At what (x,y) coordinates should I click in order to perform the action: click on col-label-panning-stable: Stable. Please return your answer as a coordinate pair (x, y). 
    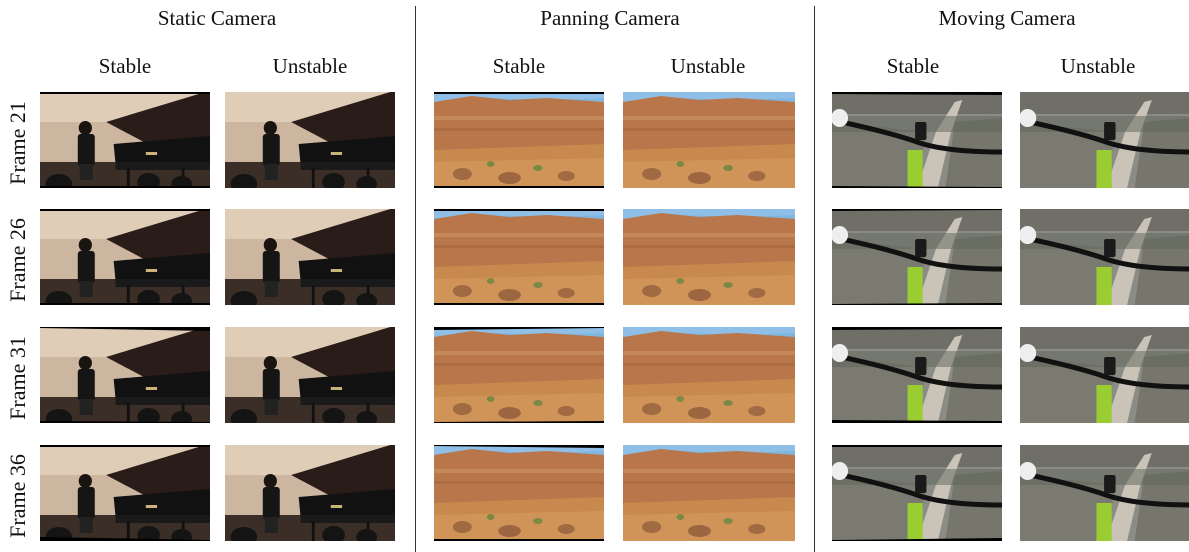
    Looking at the image, I should click on (519, 66).